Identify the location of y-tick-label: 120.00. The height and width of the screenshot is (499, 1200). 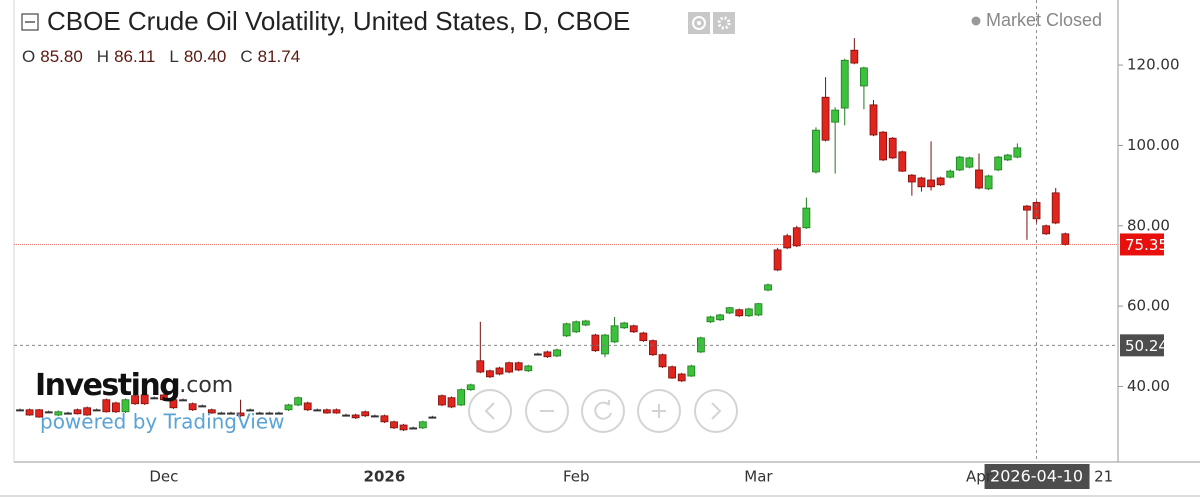
(1153, 65).